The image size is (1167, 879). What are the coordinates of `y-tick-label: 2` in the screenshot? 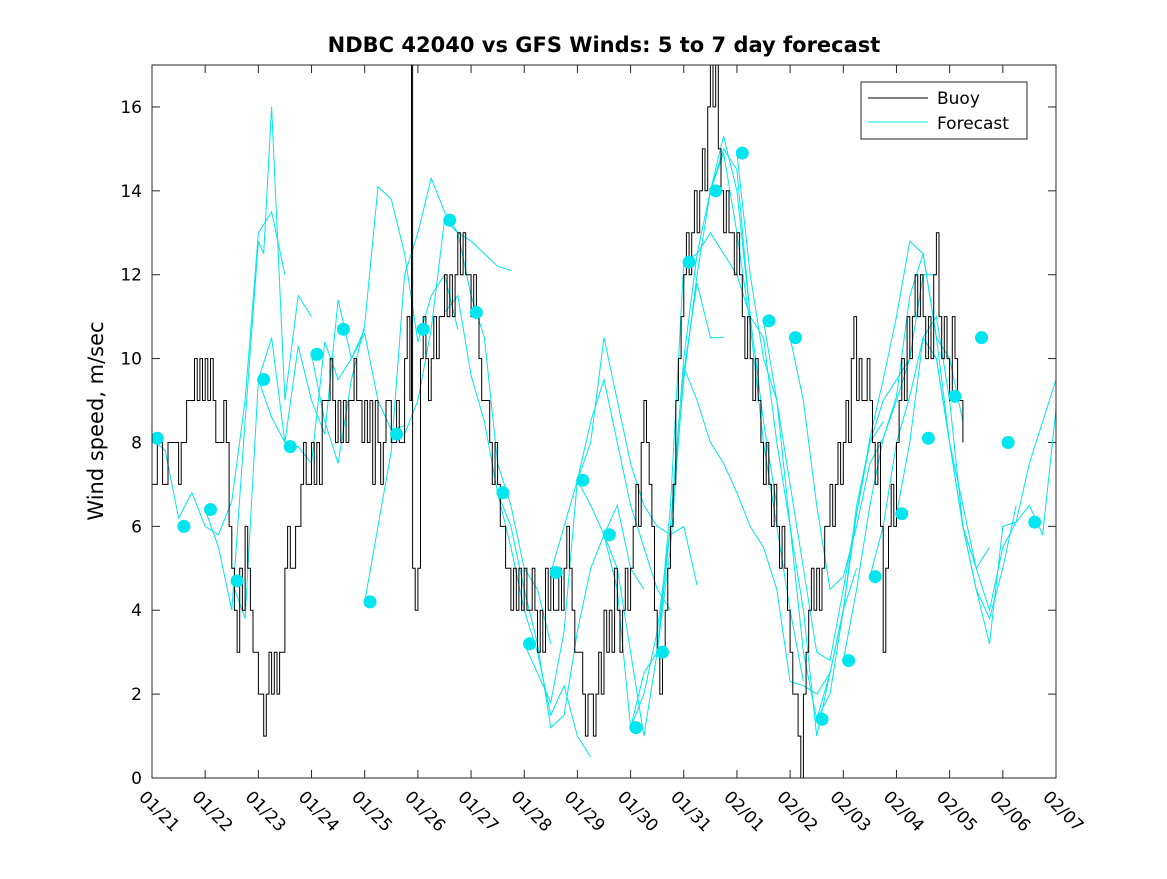 It's located at (136, 695).